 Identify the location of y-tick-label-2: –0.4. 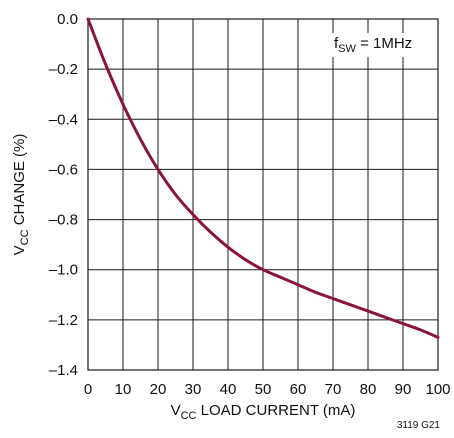
(63, 119).